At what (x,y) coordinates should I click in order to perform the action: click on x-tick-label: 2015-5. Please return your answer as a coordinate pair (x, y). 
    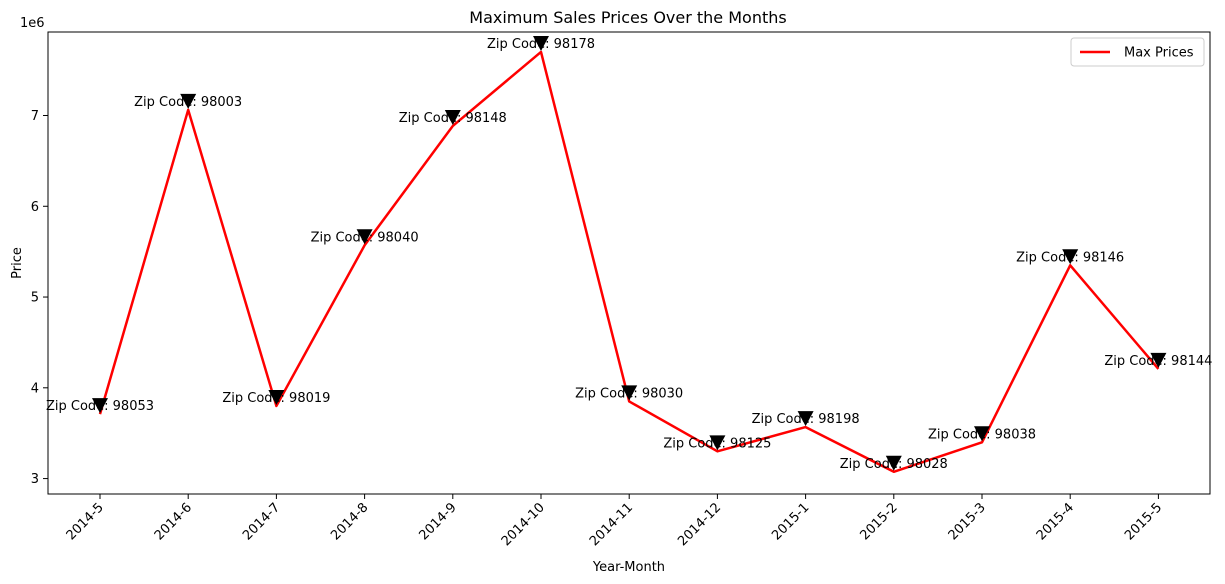
    Looking at the image, I should click on (1143, 521).